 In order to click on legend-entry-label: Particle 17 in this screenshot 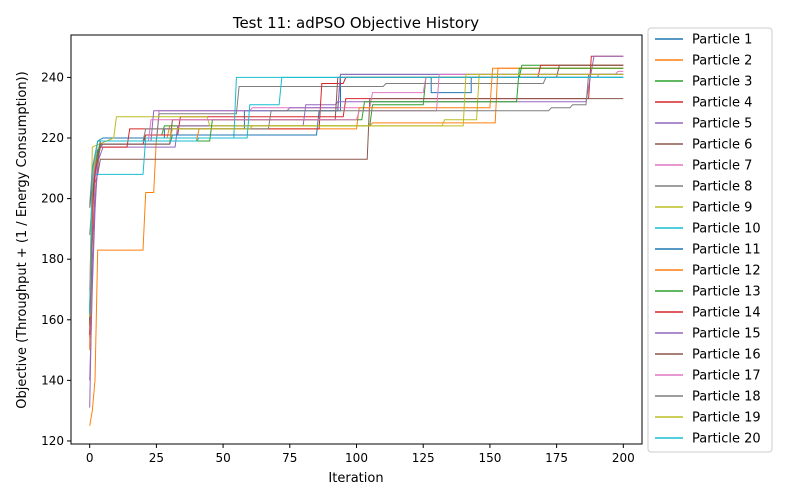, I will do `click(726, 376)`.